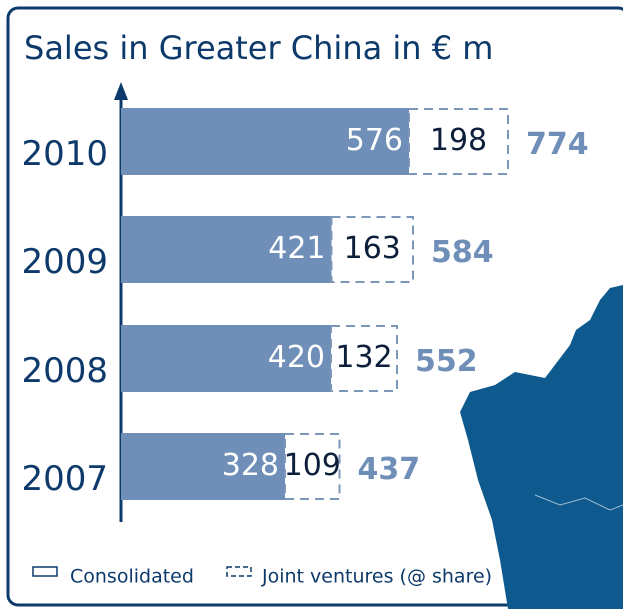  Describe the element at coordinates (578, 502) in the screenshot. I see `map-border` at that location.